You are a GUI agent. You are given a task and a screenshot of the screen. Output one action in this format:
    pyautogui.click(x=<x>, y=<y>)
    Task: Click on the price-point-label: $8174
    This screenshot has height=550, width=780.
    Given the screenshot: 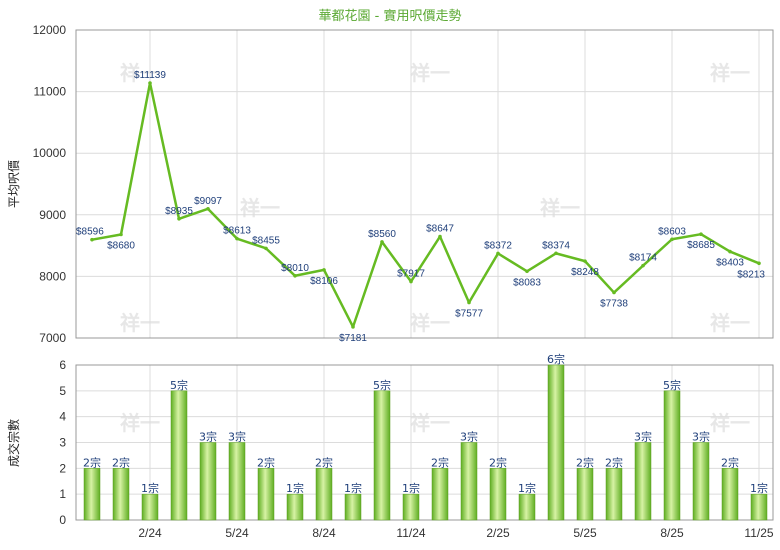 What is the action you would take?
    pyautogui.click(x=643, y=258)
    